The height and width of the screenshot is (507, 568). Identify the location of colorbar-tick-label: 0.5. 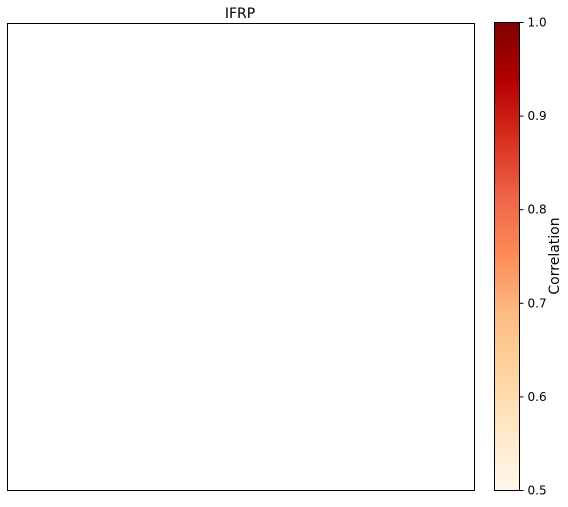
(537, 491).